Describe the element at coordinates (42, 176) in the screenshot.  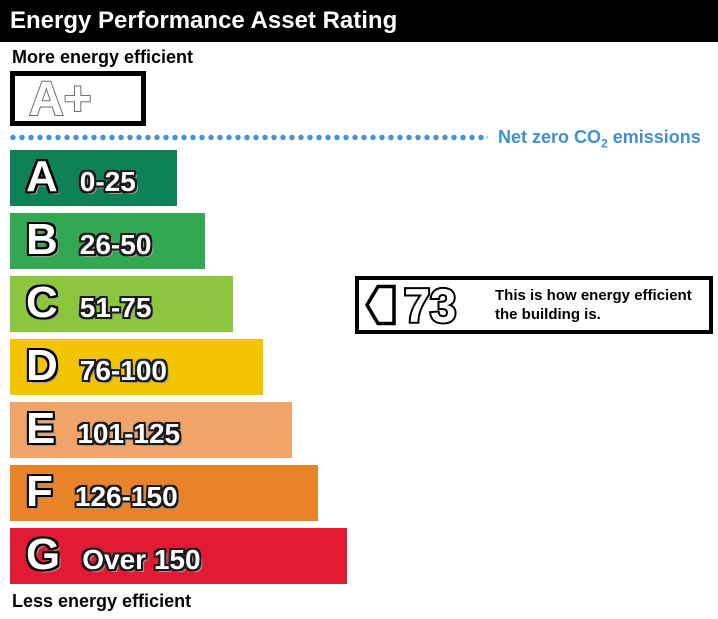
I see `band-letter: A` at that location.